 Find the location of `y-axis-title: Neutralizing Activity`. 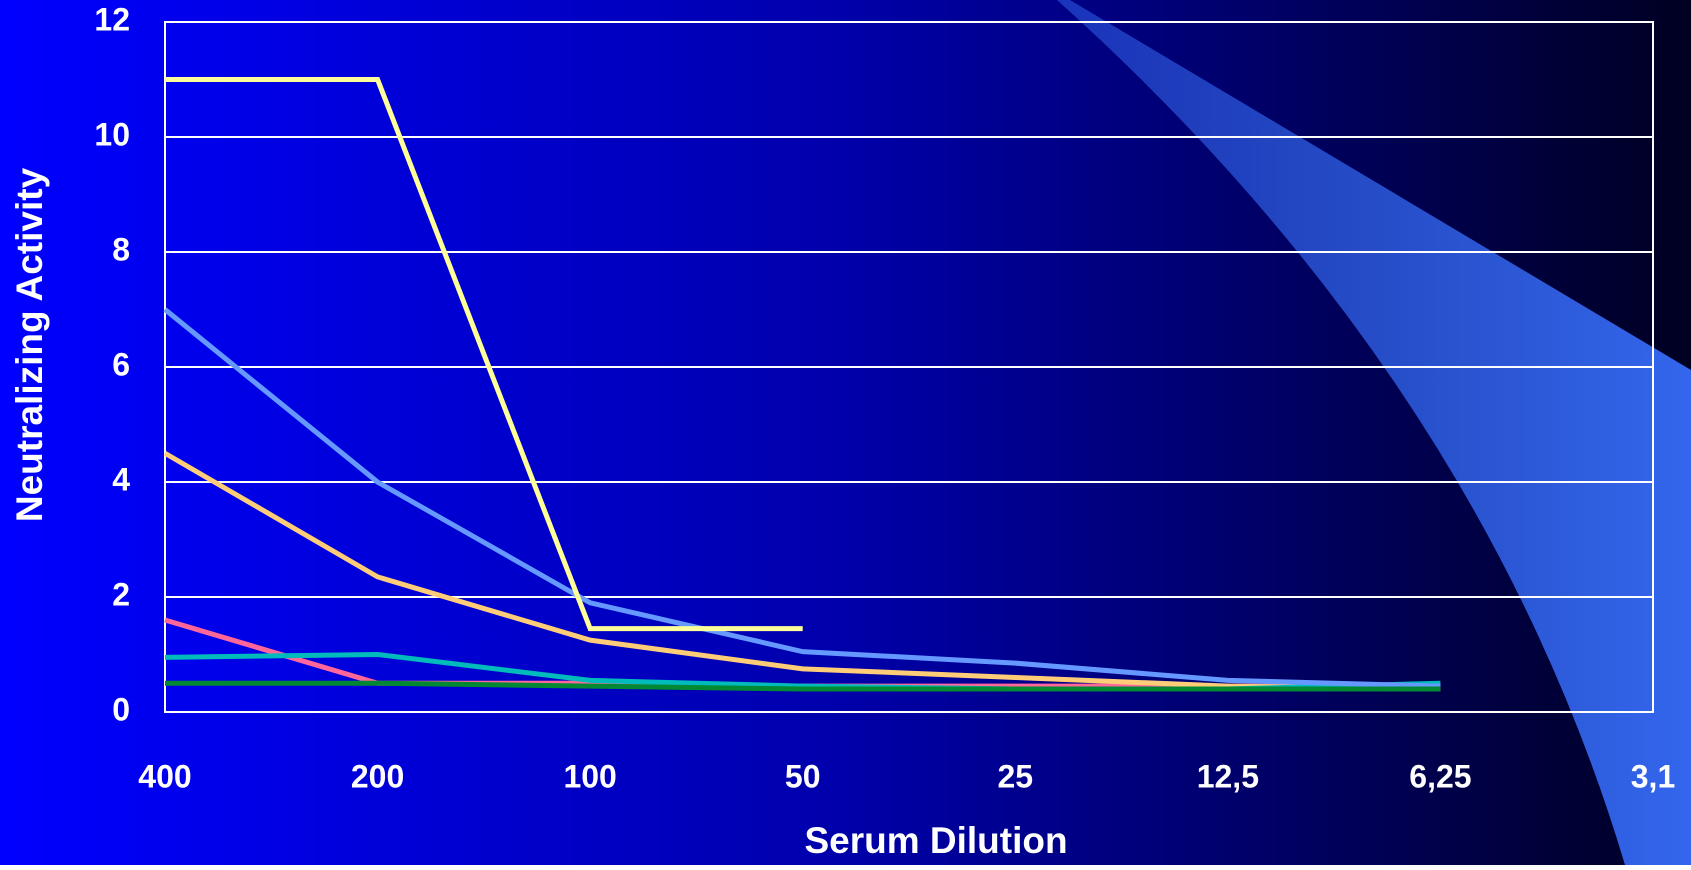

y-axis-title: Neutralizing Activity is located at coordinates (29, 344).